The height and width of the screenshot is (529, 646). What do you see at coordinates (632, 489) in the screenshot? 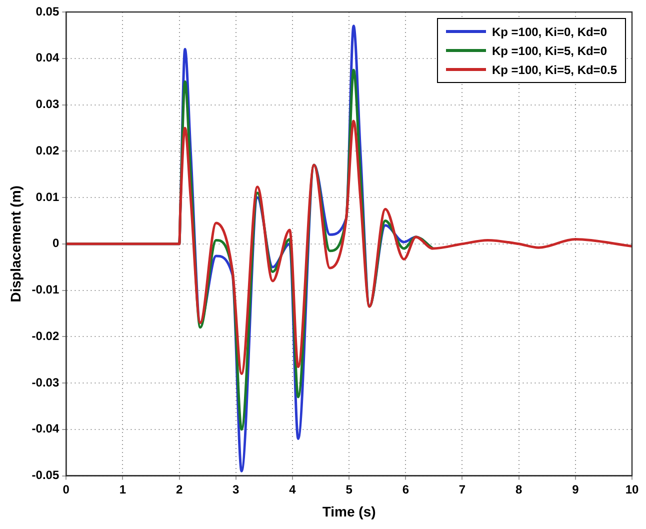
I see `x-tick-label: 10` at bounding box center [632, 489].